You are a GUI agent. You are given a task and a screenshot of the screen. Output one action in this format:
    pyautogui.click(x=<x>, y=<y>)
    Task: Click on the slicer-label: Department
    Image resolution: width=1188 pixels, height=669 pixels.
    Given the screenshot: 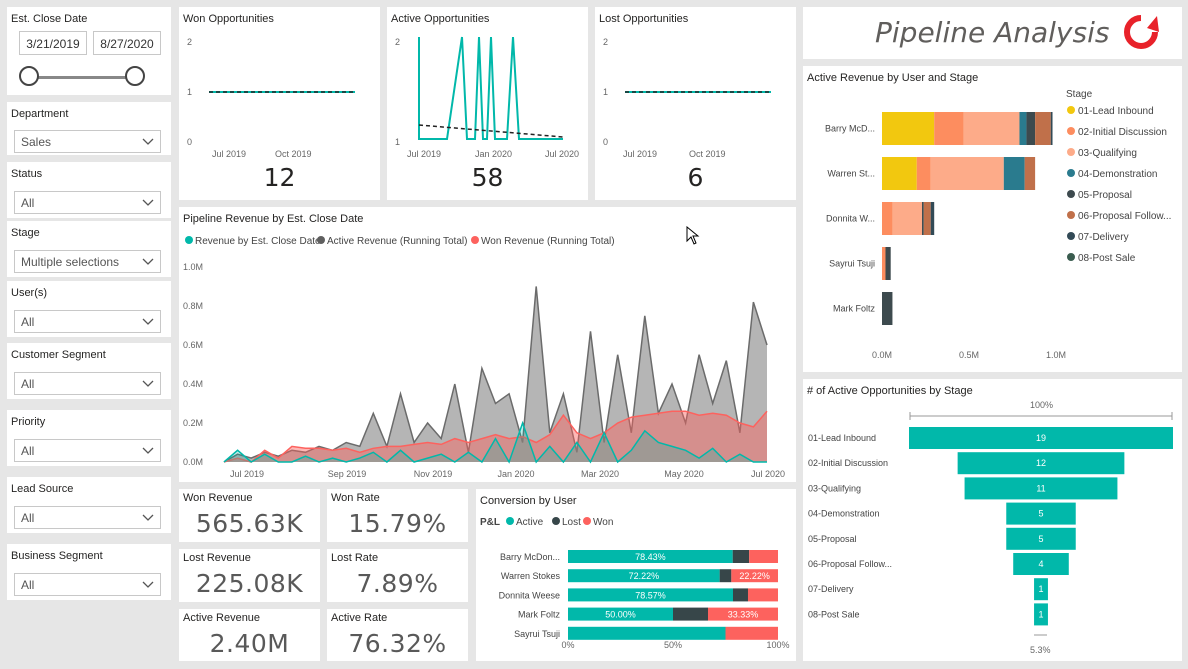 What is the action you would take?
    pyautogui.click(x=40, y=114)
    